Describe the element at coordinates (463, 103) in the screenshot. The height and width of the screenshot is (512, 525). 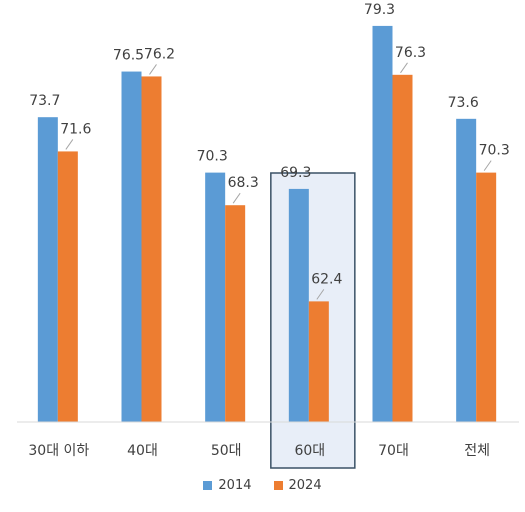
I see `value-label-2014-5: 73.6` at that location.